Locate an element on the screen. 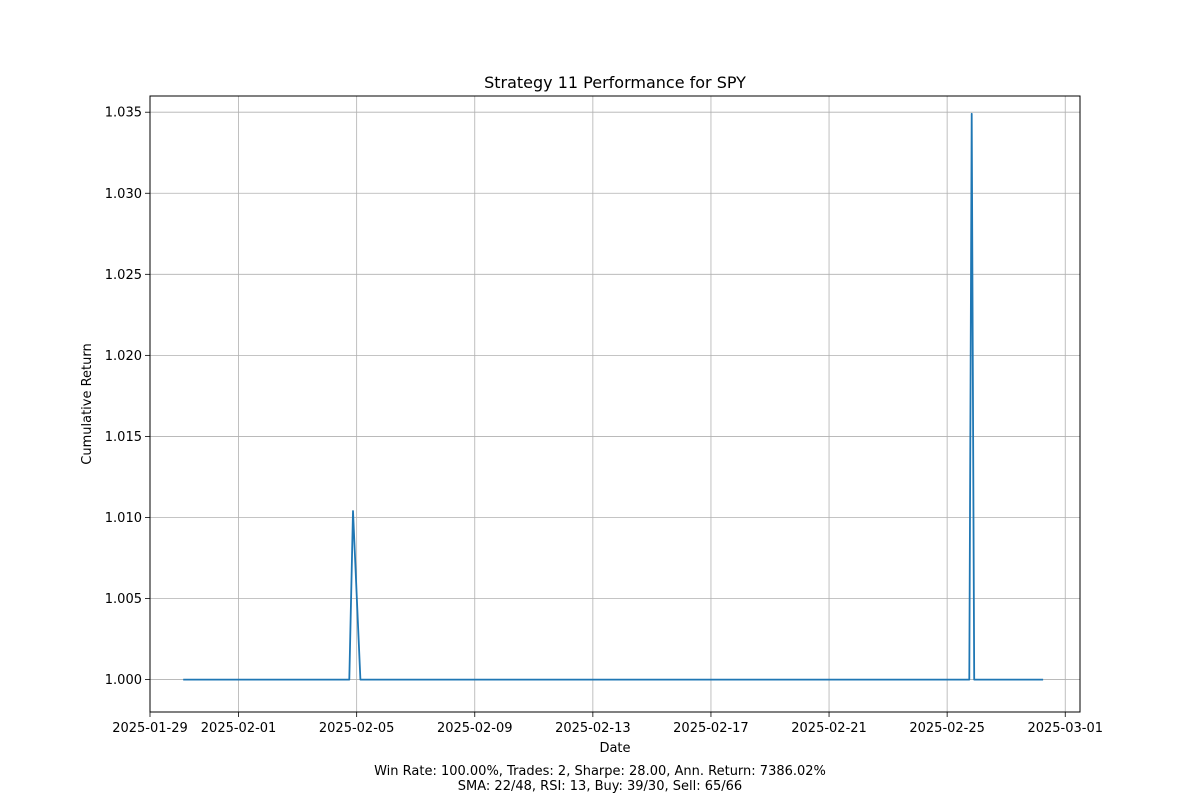  y-axis-label: Cumulative Return is located at coordinates (87, 403).